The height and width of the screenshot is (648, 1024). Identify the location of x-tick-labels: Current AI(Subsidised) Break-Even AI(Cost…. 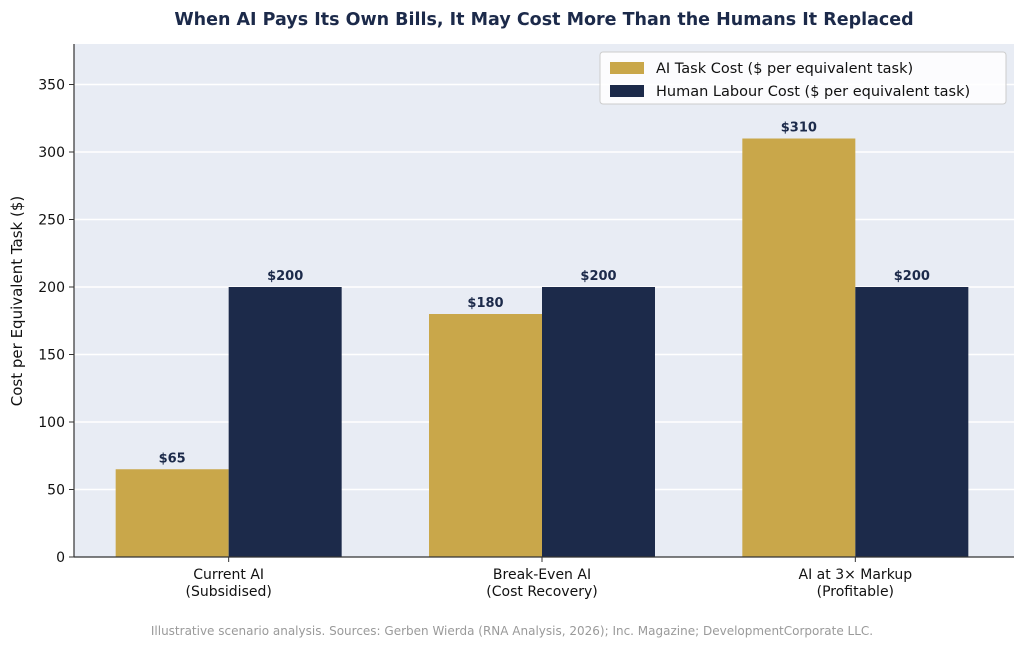
(549, 583).